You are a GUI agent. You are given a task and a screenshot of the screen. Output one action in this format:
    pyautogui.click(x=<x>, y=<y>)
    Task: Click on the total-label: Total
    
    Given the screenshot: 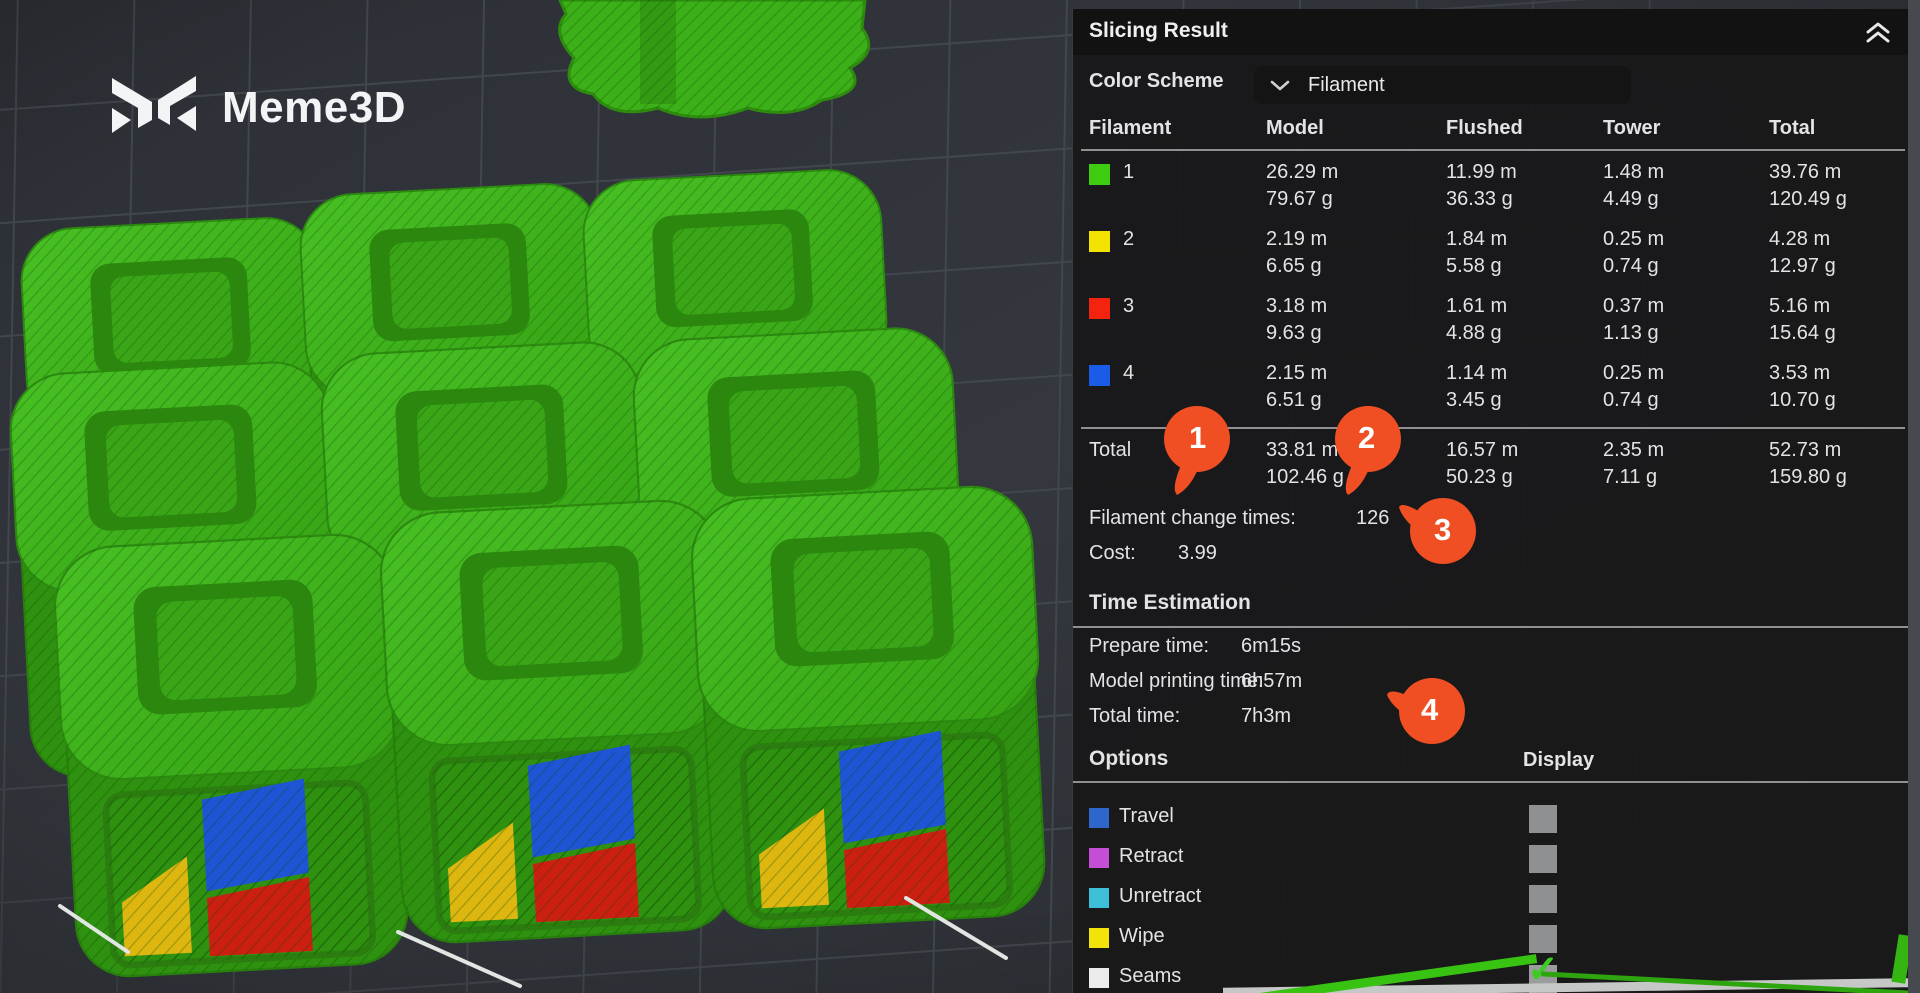 What is the action you would take?
    pyautogui.click(x=1110, y=450)
    